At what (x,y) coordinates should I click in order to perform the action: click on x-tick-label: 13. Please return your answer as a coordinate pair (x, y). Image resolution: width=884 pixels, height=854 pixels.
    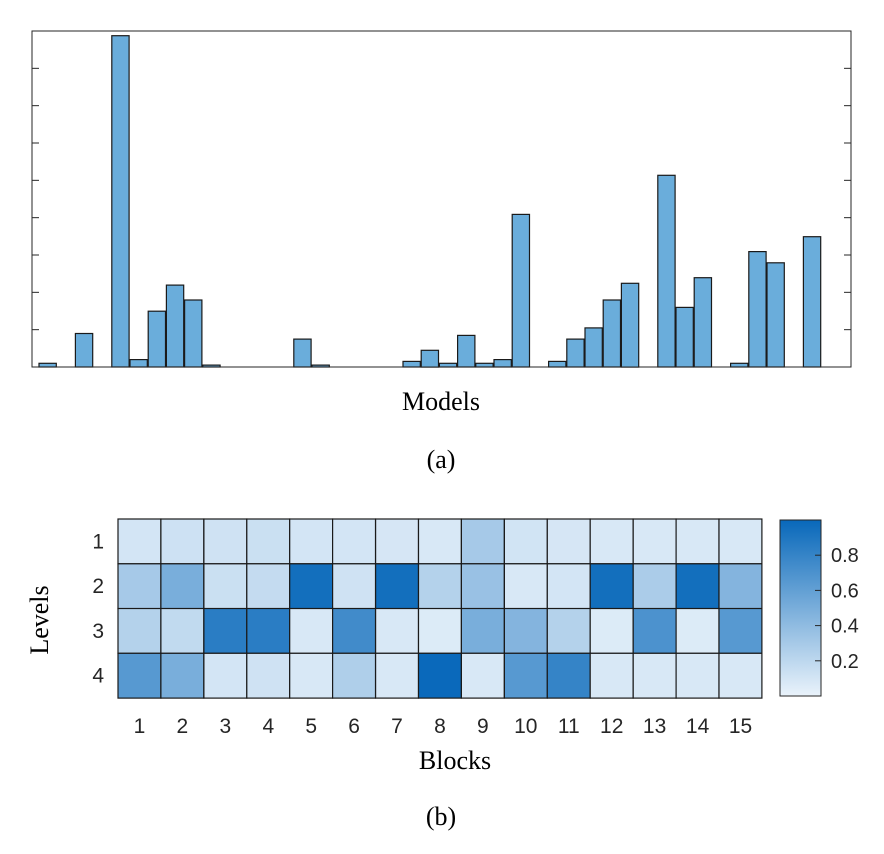
    Looking at the image, I should click on (654, 726).